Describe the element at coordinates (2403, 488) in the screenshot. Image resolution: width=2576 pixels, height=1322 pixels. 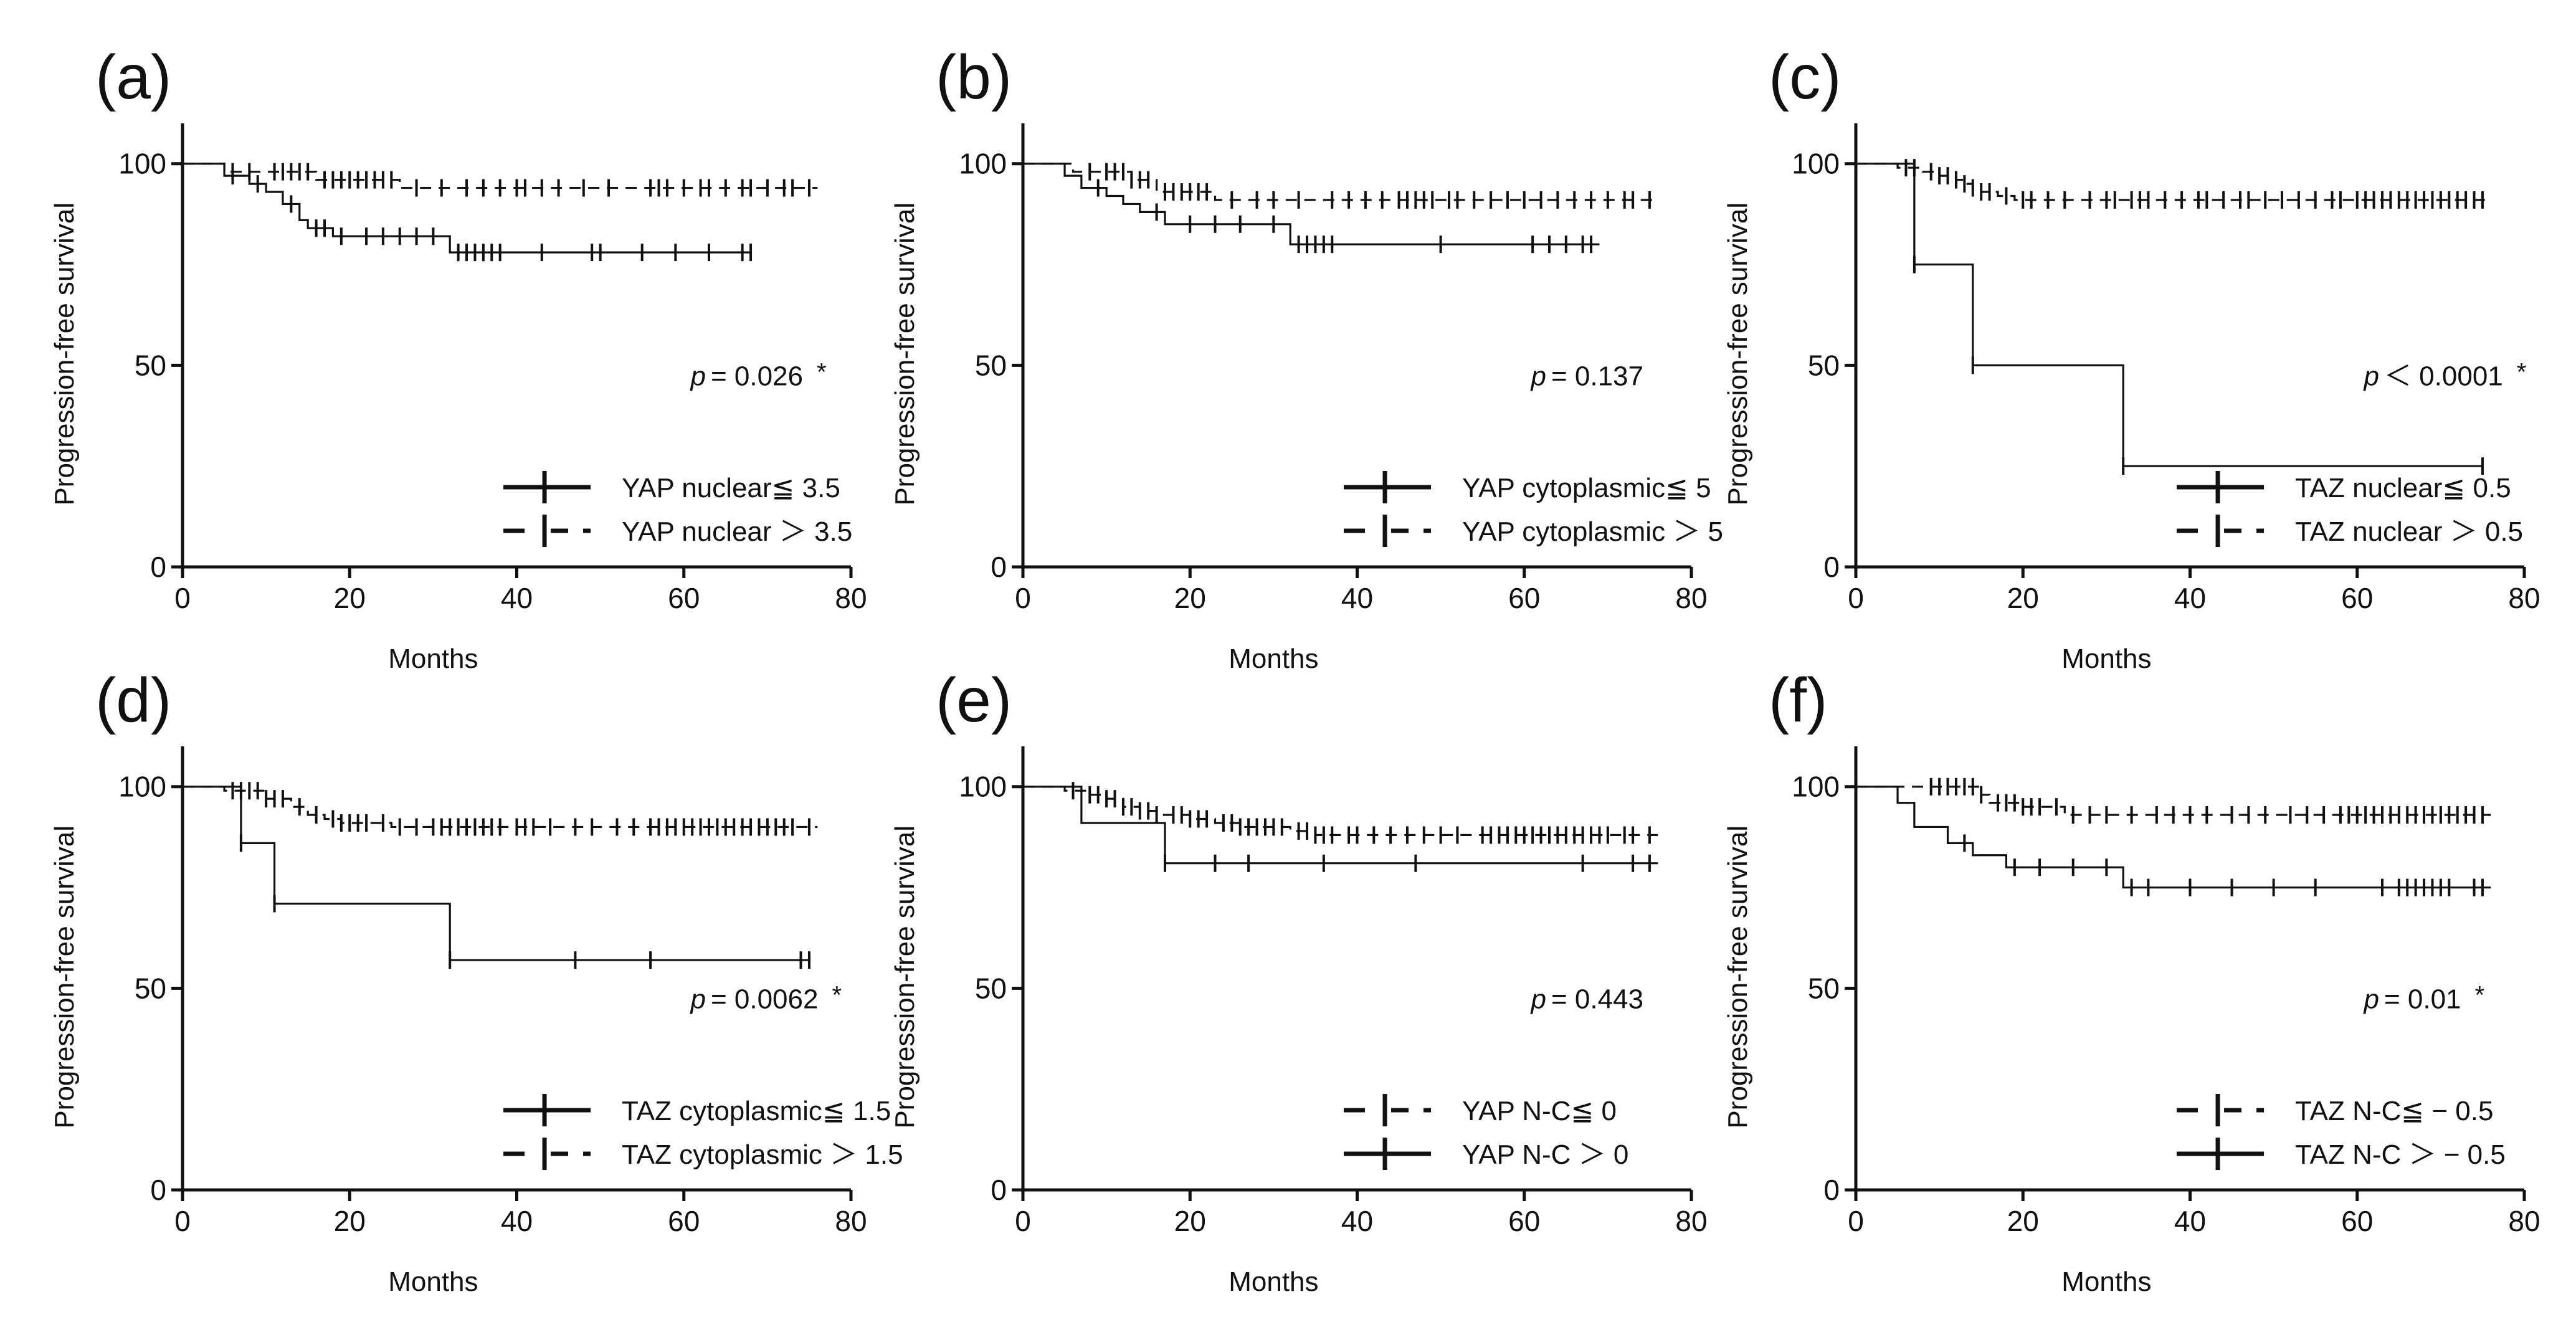
I see `legend-label: TAZ nuclear≦ 0.5` at that location.